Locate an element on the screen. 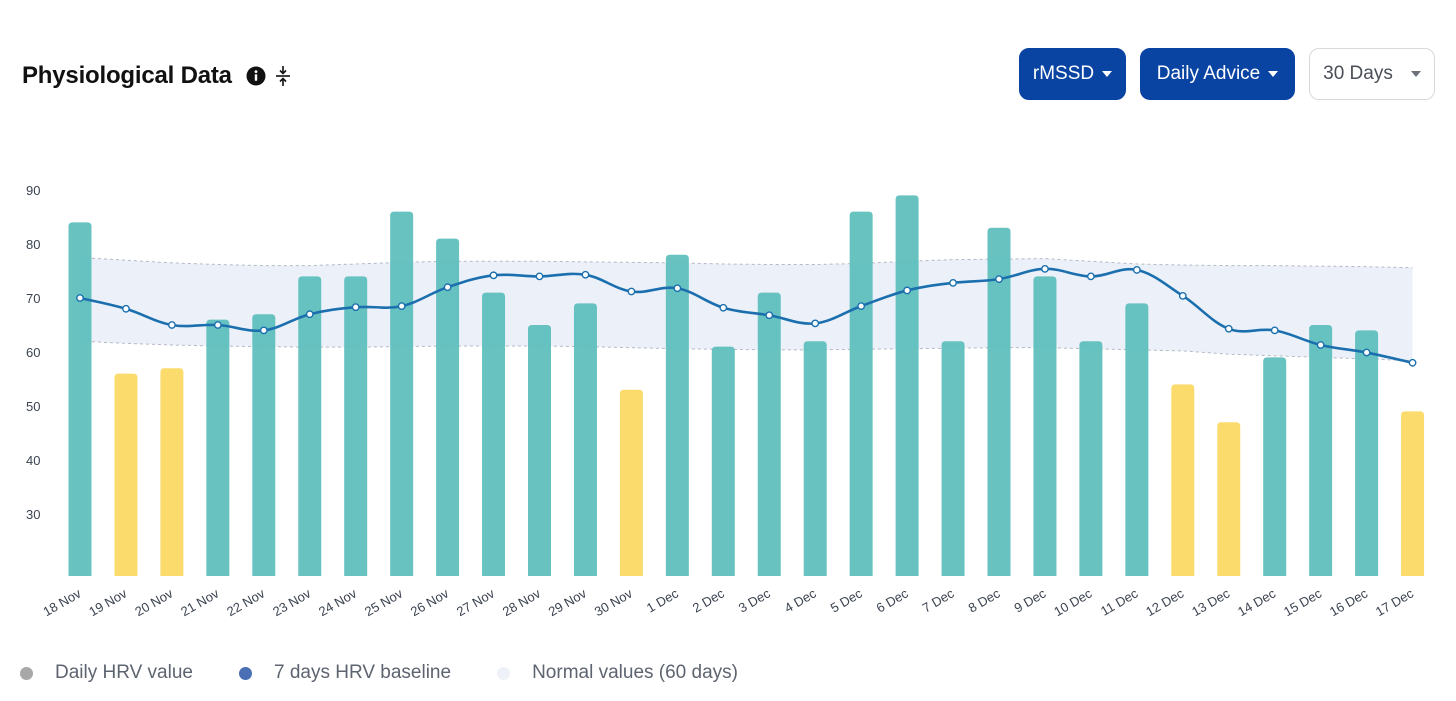 Image resolution: width=1456 pixels, height=701 pixels. normal-values-band is located at coordinates (746, 309).